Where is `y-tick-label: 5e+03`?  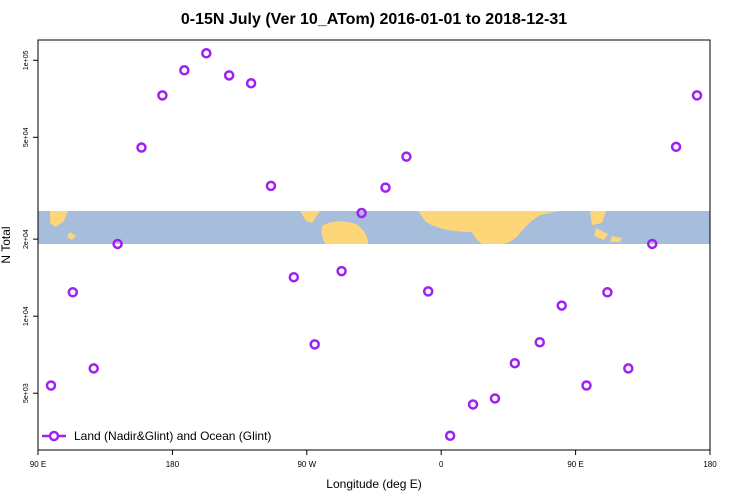 y-tick-label: 5e+03 is located at coordinates (26, 393).